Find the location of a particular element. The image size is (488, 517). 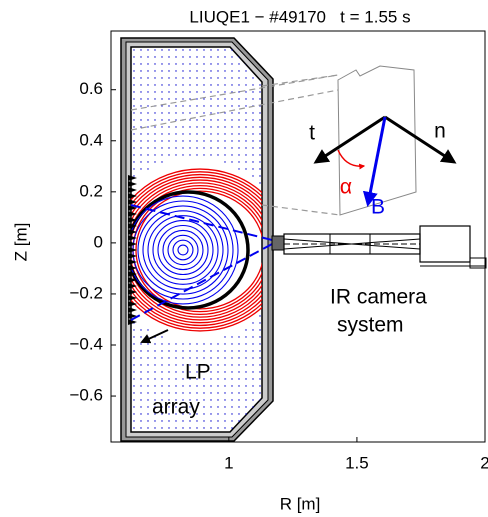

tile-inset is located at coordinates (385, 140).